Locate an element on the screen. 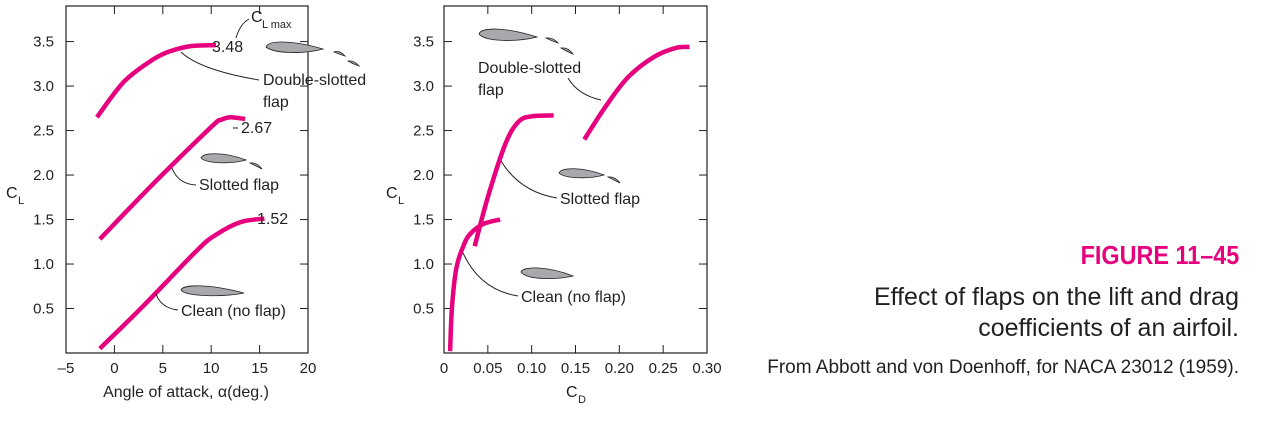  max-label-double-slotted: 3.48 is located at coordinates (227, 47).